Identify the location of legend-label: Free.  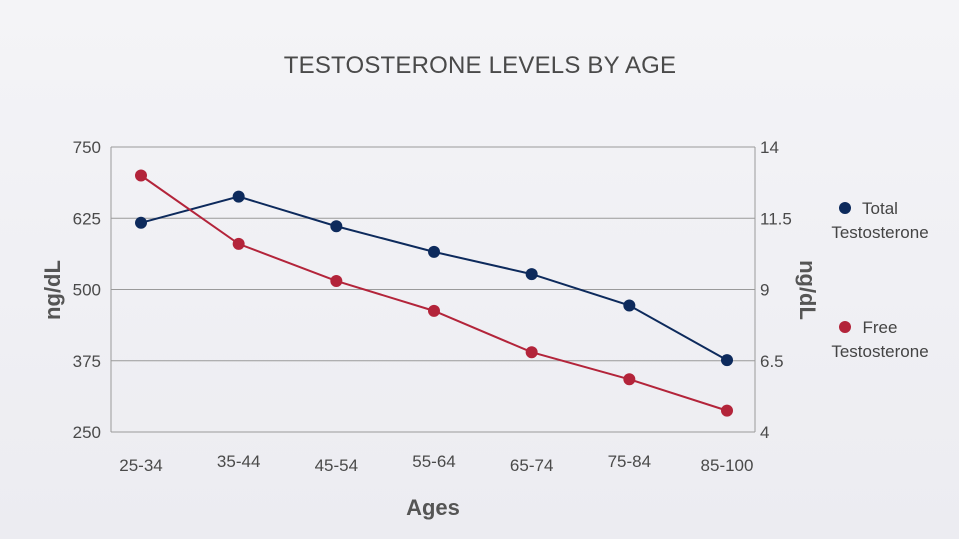
(880, 327).